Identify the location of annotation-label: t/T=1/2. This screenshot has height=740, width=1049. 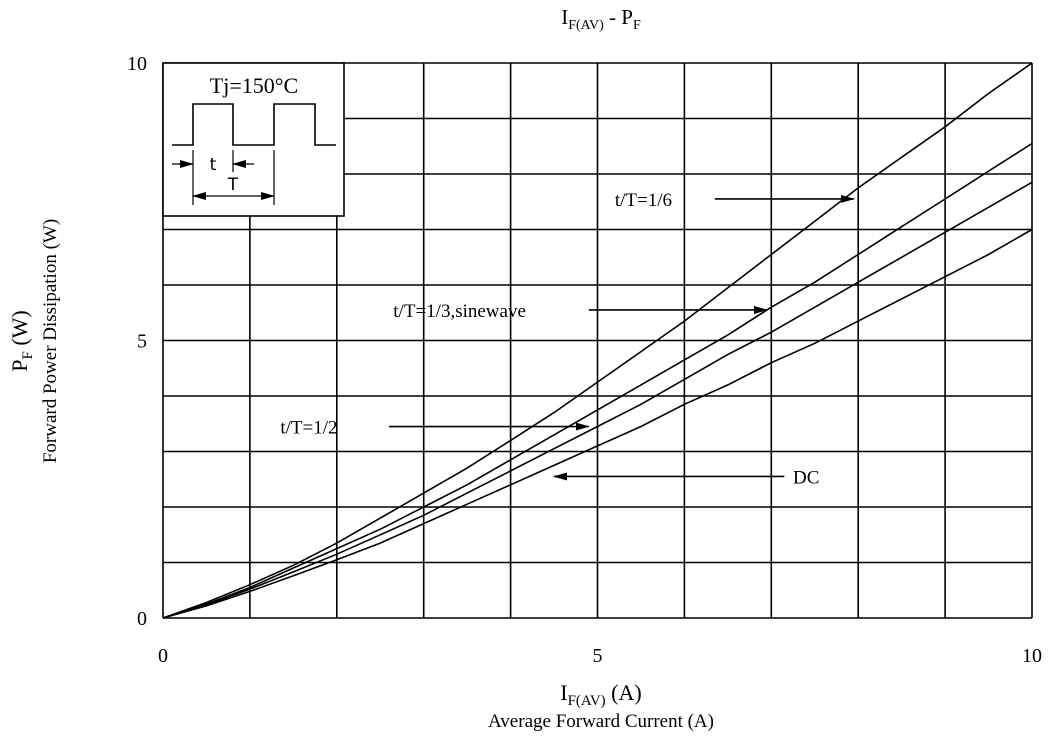
(308, 428).